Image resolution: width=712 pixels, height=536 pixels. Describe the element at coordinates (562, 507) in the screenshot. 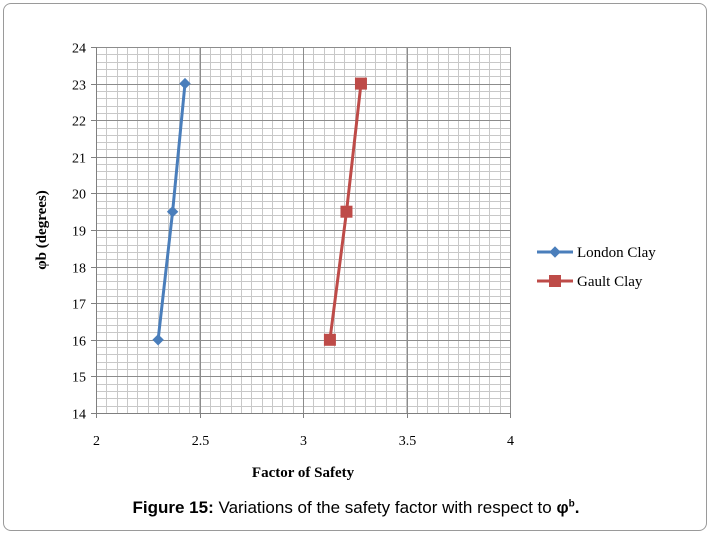

I see `caption-symbol: φ` at that location.